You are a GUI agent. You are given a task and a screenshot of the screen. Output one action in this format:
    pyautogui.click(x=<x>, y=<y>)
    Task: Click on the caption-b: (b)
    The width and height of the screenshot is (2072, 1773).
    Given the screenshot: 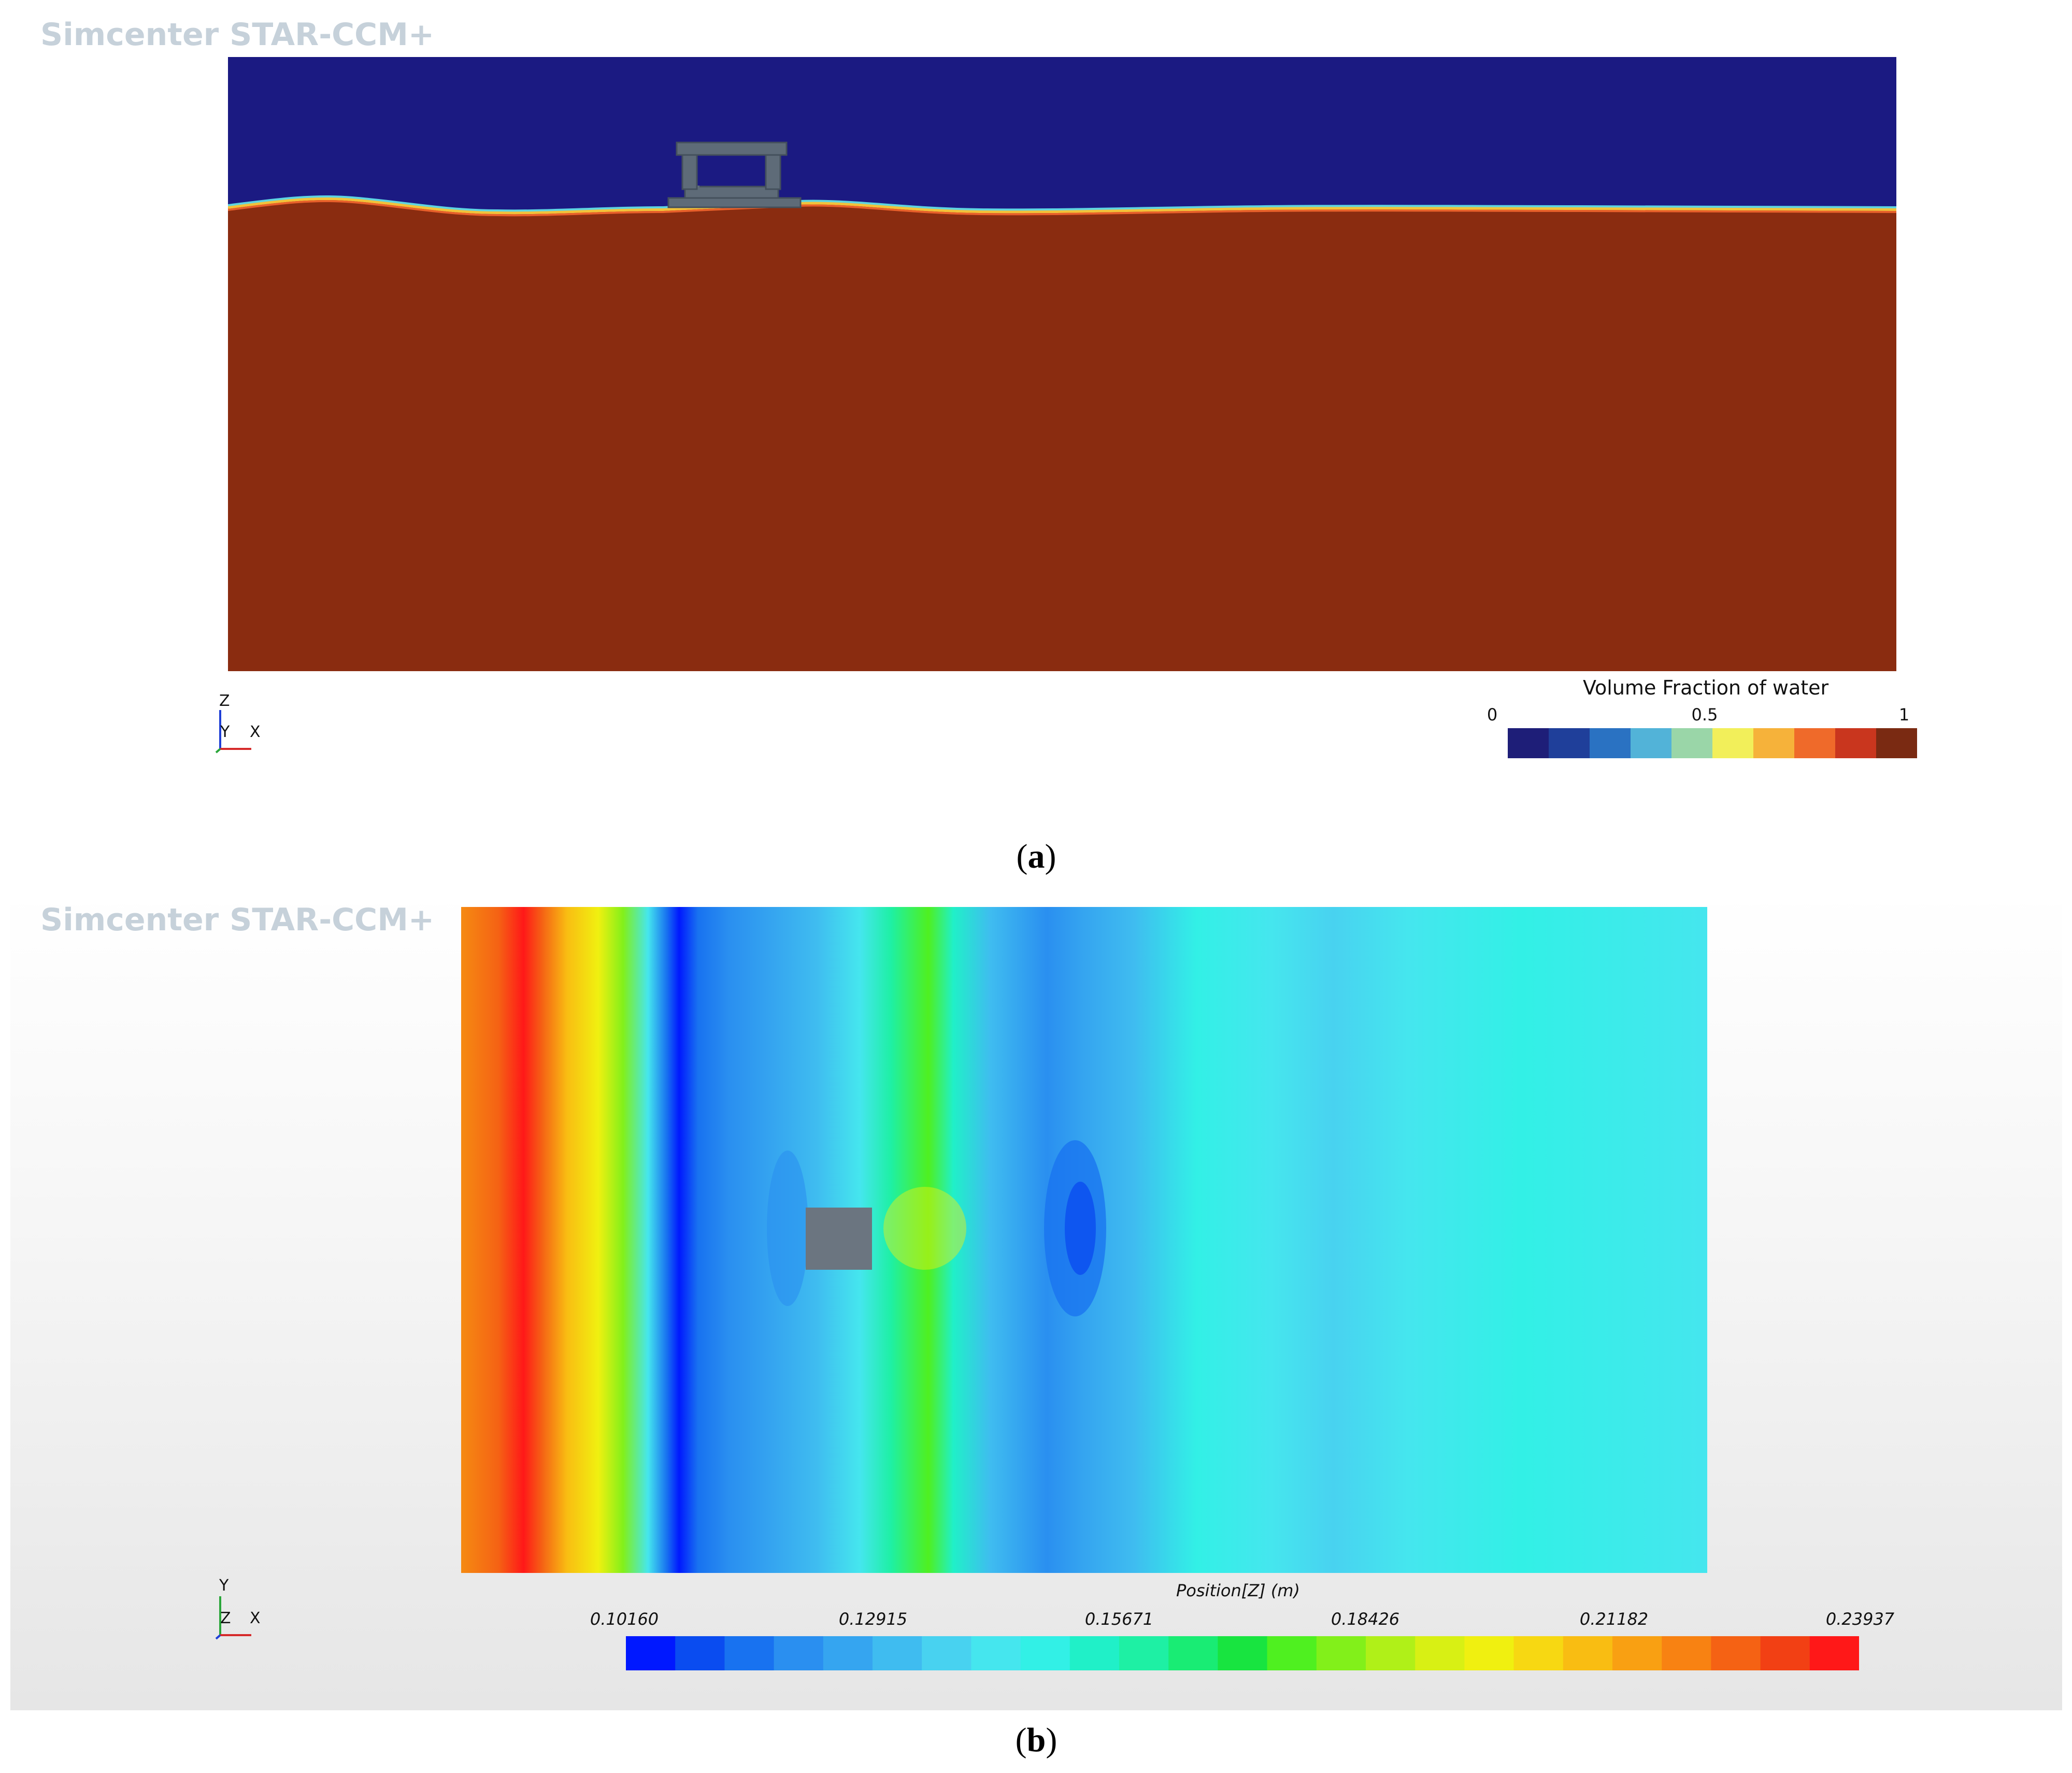 What is the action you would take?
    pyautogui.click(x=1036, y=1740)
    